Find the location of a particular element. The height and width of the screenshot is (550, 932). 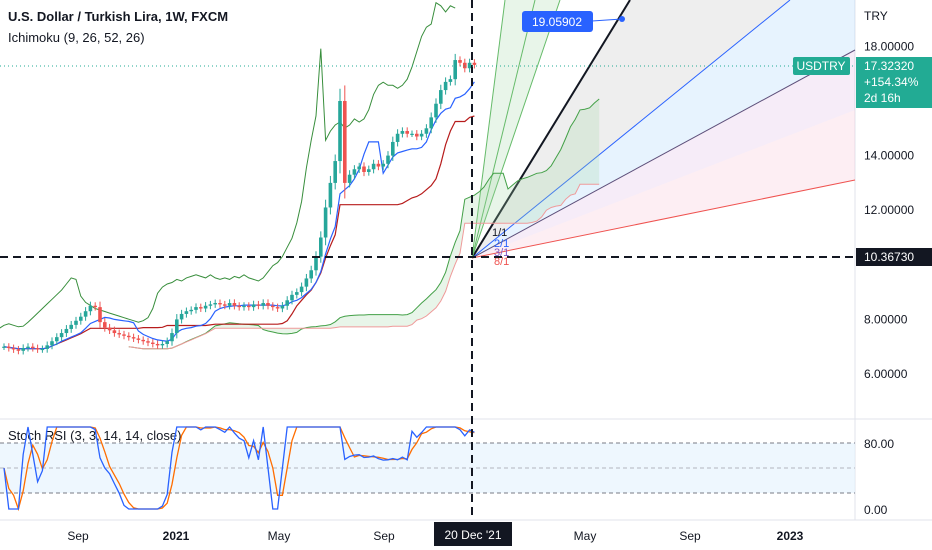

fan-line-red is located at coordinates (663, 219).